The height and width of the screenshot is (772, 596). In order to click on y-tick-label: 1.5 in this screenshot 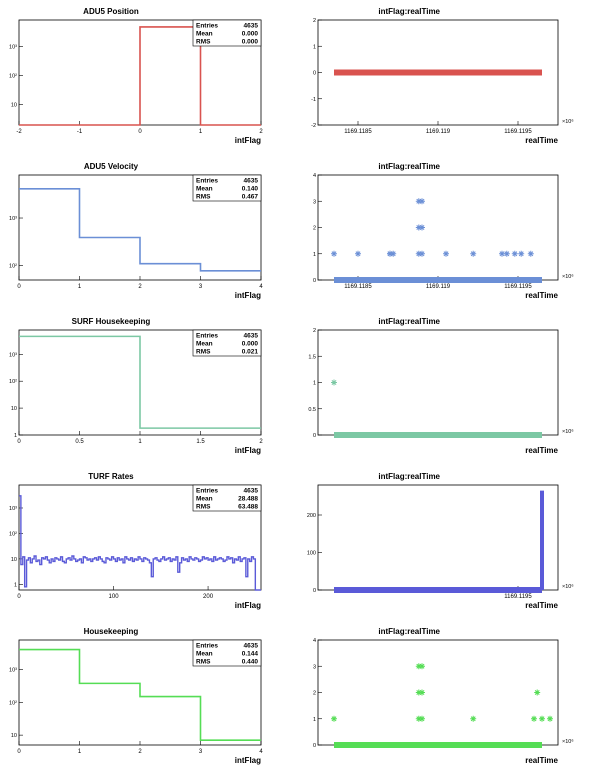, I will do `click(312, 357)`.